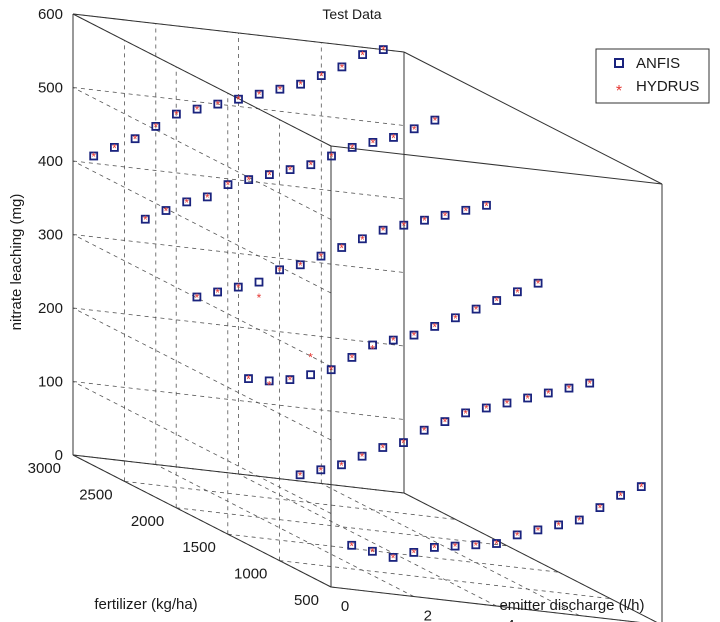  What do you see at coordinates (619, 91) in the screenshot?
I see `legend-hydrus-marker: *` at bounding box center [619, 91].